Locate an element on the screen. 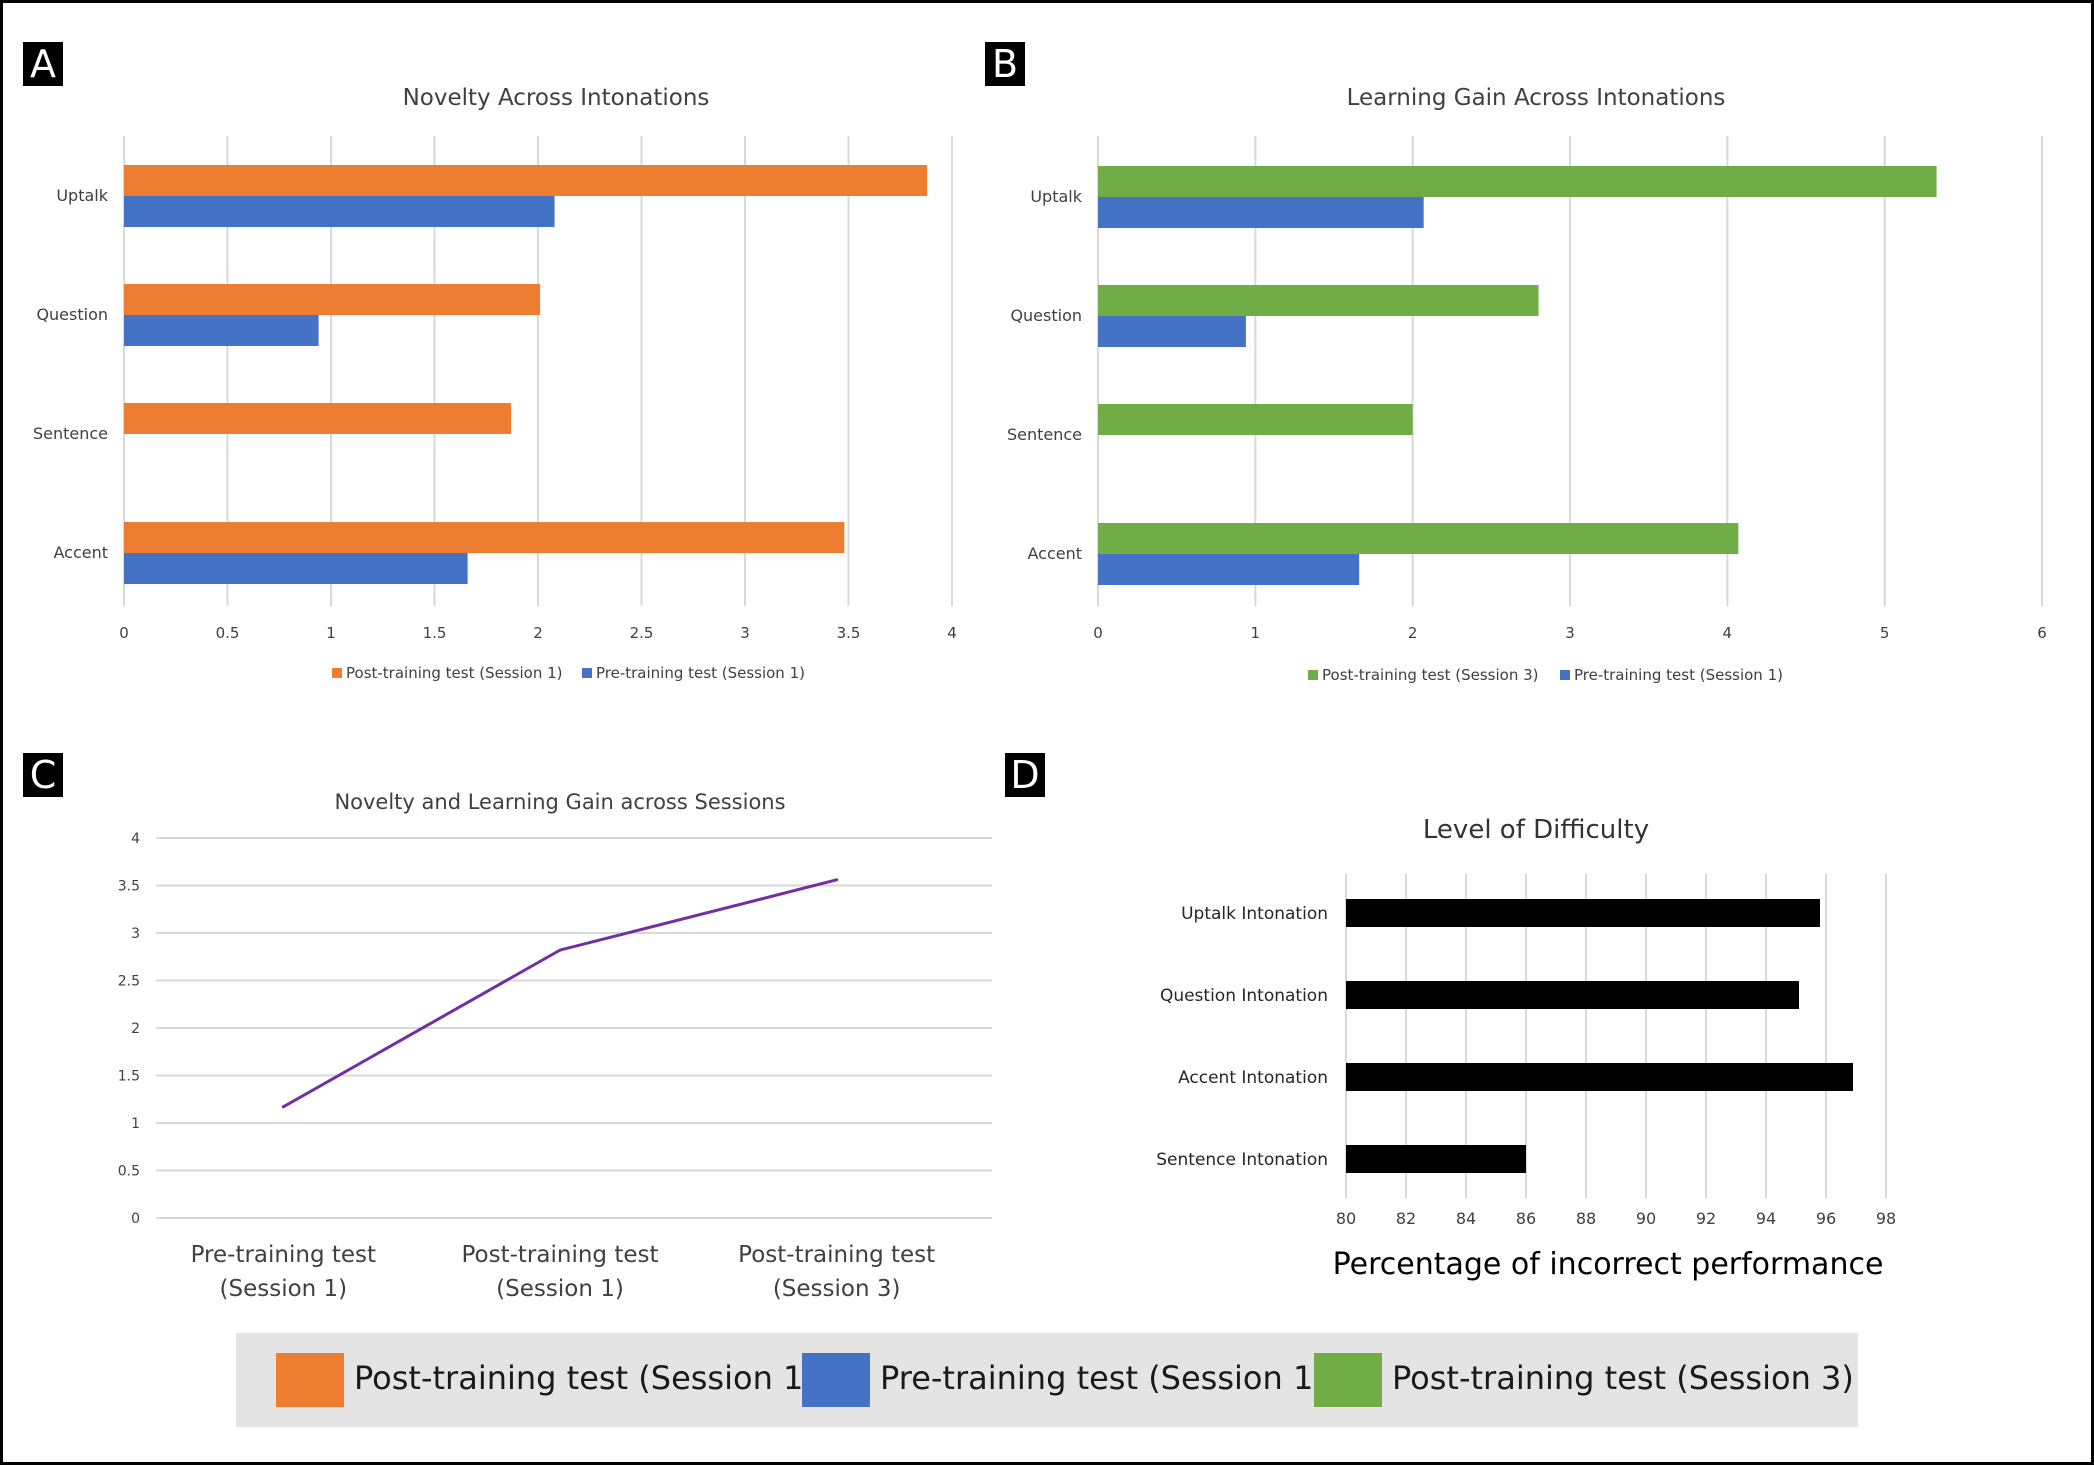 This screenshot has height=1465, width=2094. chart-b-bars is located at coordinates (1517, 375).